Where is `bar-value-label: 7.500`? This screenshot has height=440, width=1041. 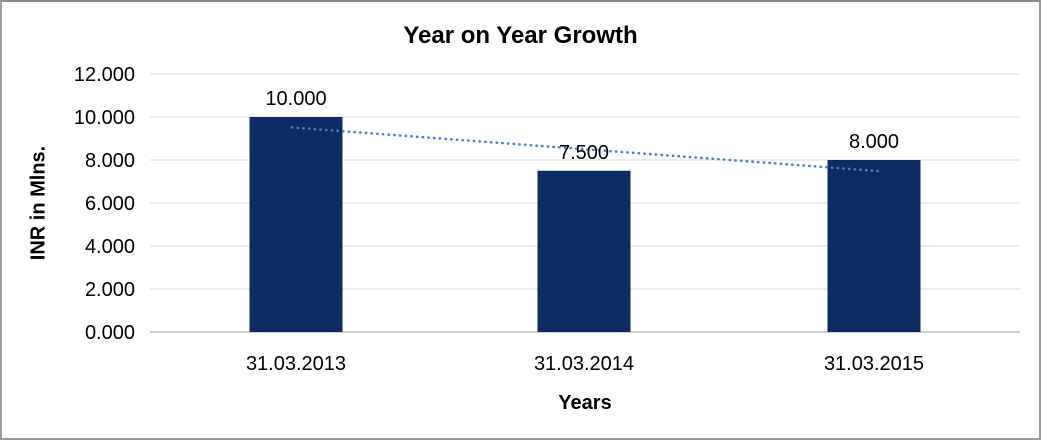 bar-value-label: 7.500 is located at coordinates (584, 153).